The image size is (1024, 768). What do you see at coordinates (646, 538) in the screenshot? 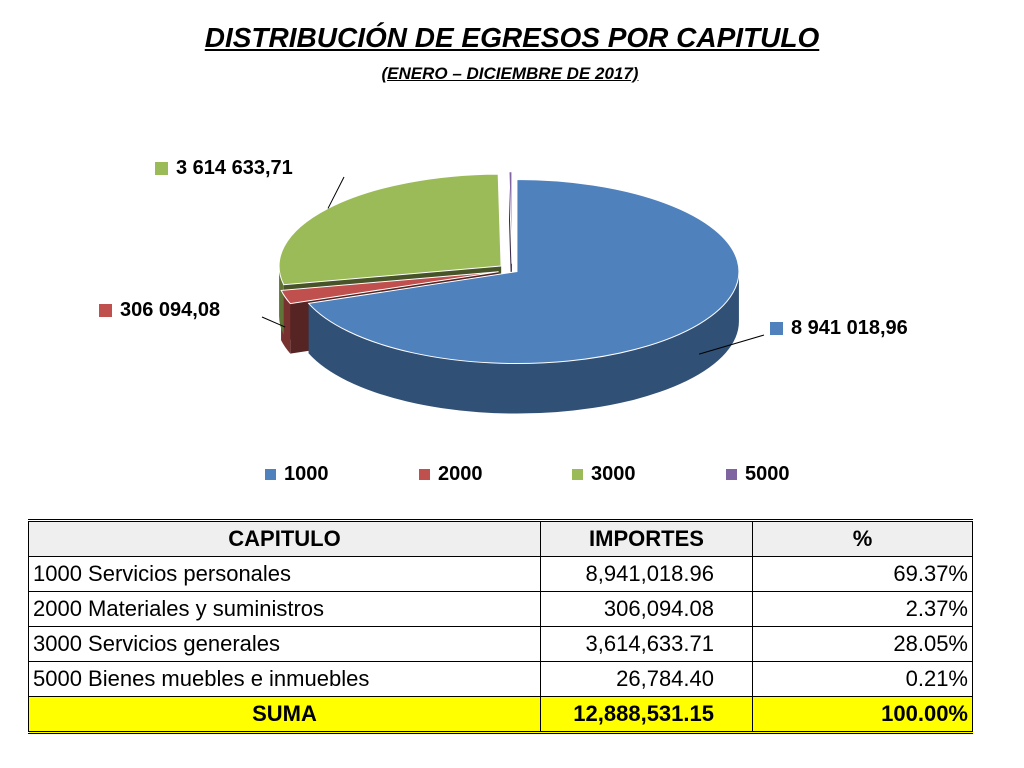
I see `header-importes: IMPORTES` at bounding box center [646, 538].